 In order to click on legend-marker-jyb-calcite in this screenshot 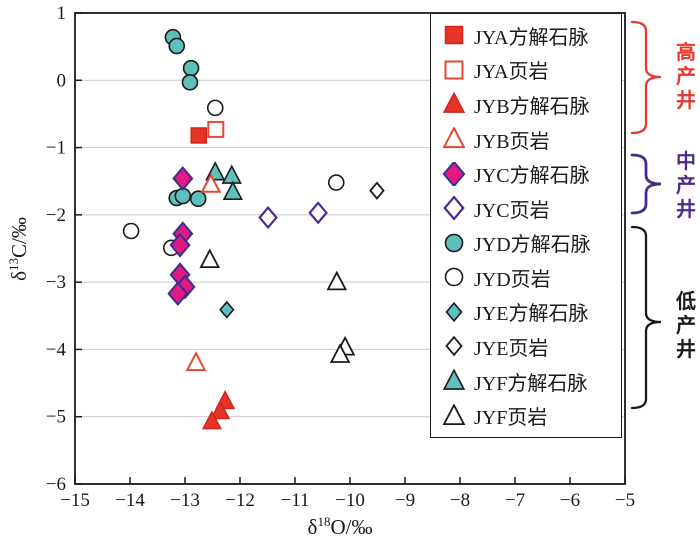, I will do `click(454, 103)`.